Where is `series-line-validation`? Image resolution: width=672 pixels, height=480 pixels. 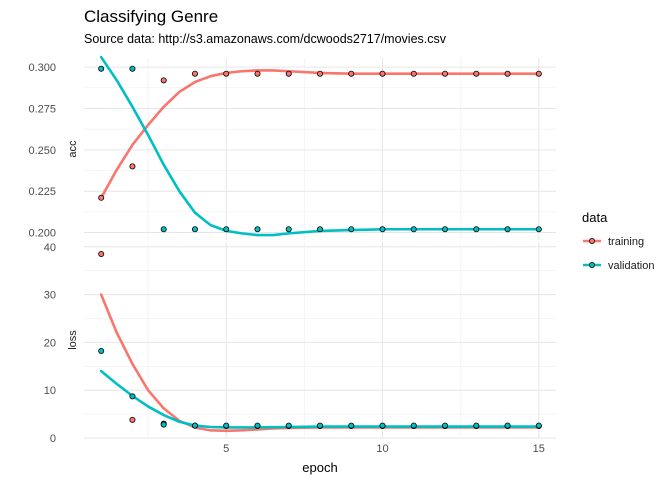 series-line-validation is located at coordinates (320, 399).